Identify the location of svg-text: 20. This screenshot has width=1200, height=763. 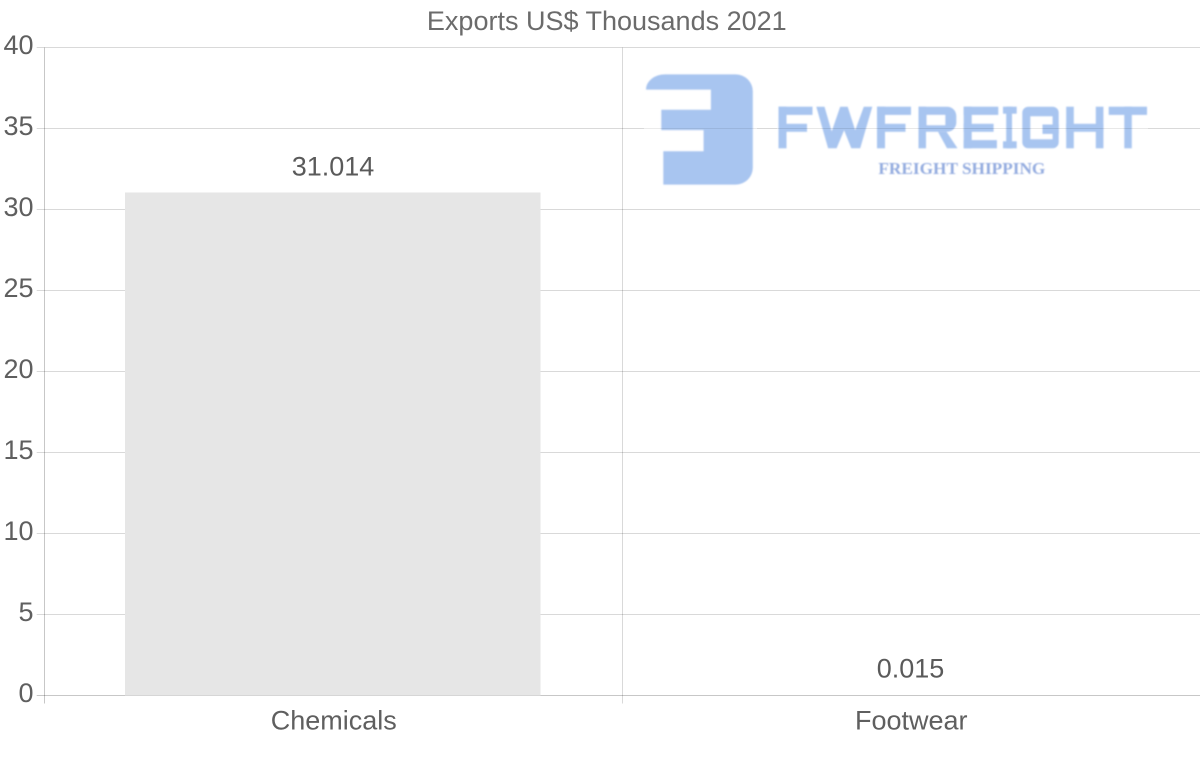
(18, 369).